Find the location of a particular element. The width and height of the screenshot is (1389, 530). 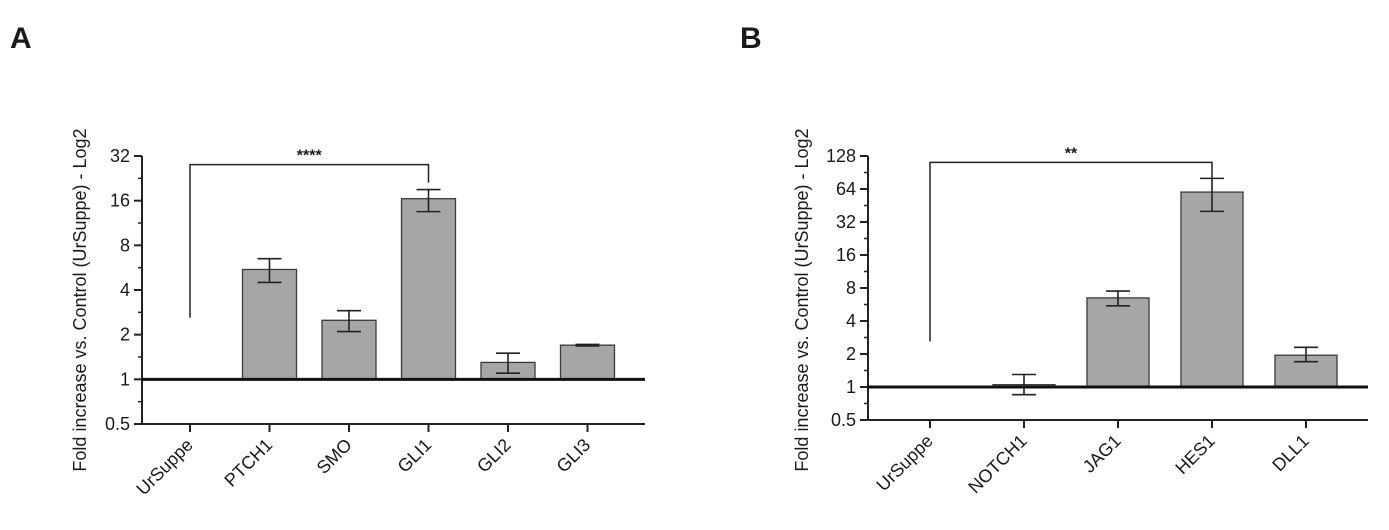

x-tick-label: NOTCH1 is located at coordinates (997, 464).